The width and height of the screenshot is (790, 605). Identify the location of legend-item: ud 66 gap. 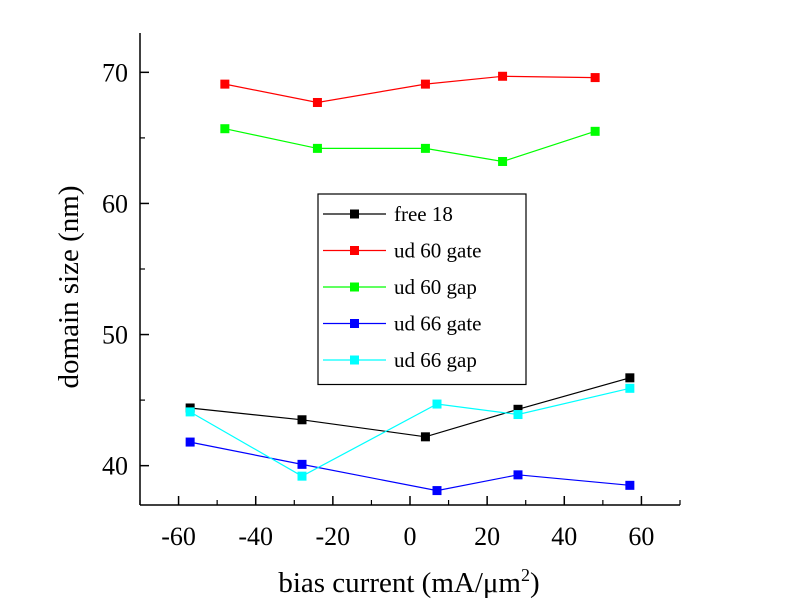
(400, 360).